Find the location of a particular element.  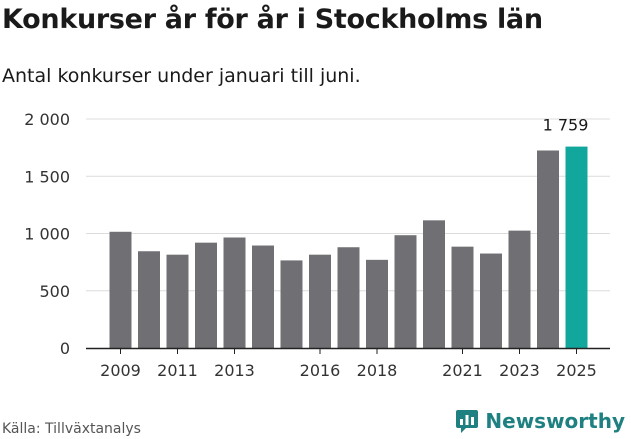

x-tick-label: 2018 is located at coordinates (377, 370).